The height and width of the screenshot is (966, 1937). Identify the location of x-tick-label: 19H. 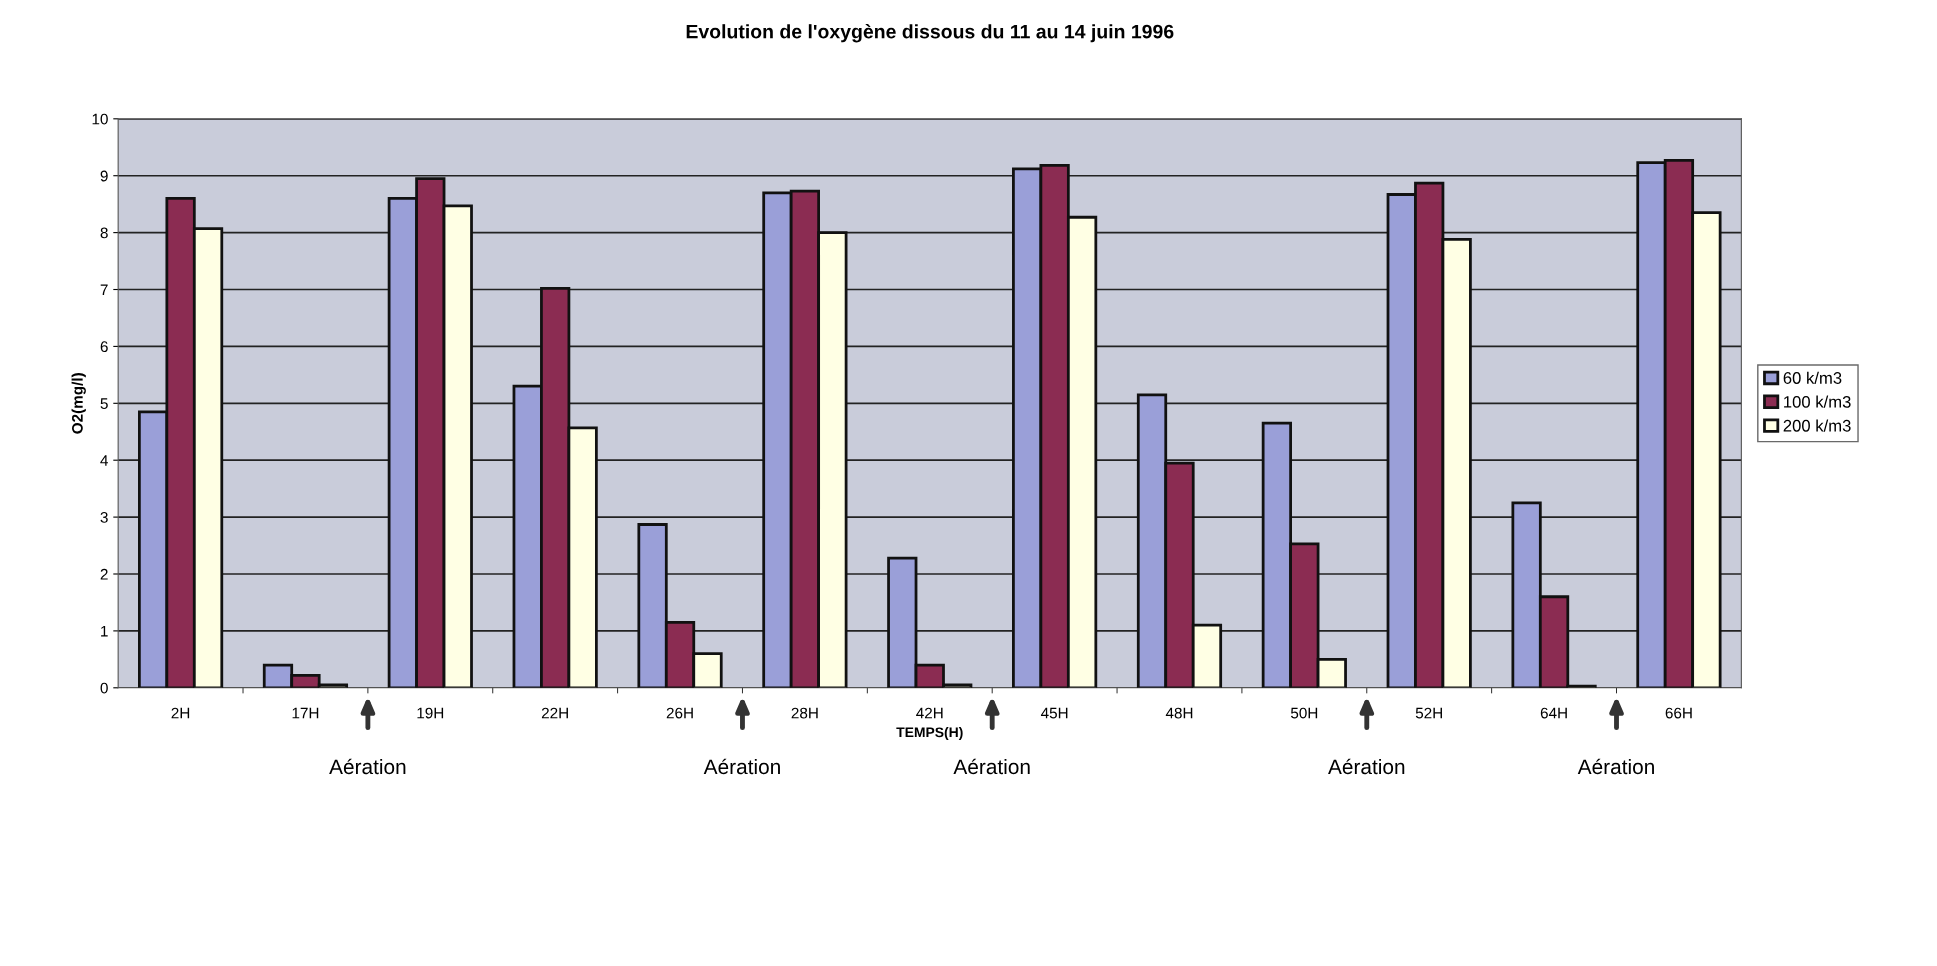
(430, 713).